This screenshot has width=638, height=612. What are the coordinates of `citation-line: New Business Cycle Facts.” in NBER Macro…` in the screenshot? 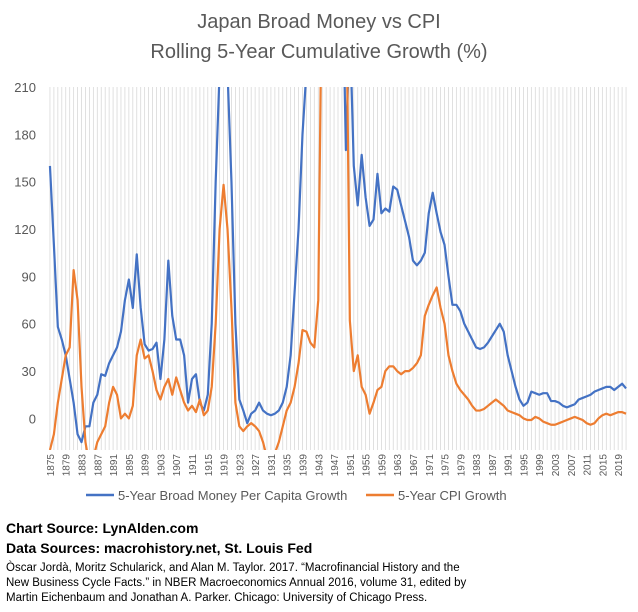 It's located at (236, 583).